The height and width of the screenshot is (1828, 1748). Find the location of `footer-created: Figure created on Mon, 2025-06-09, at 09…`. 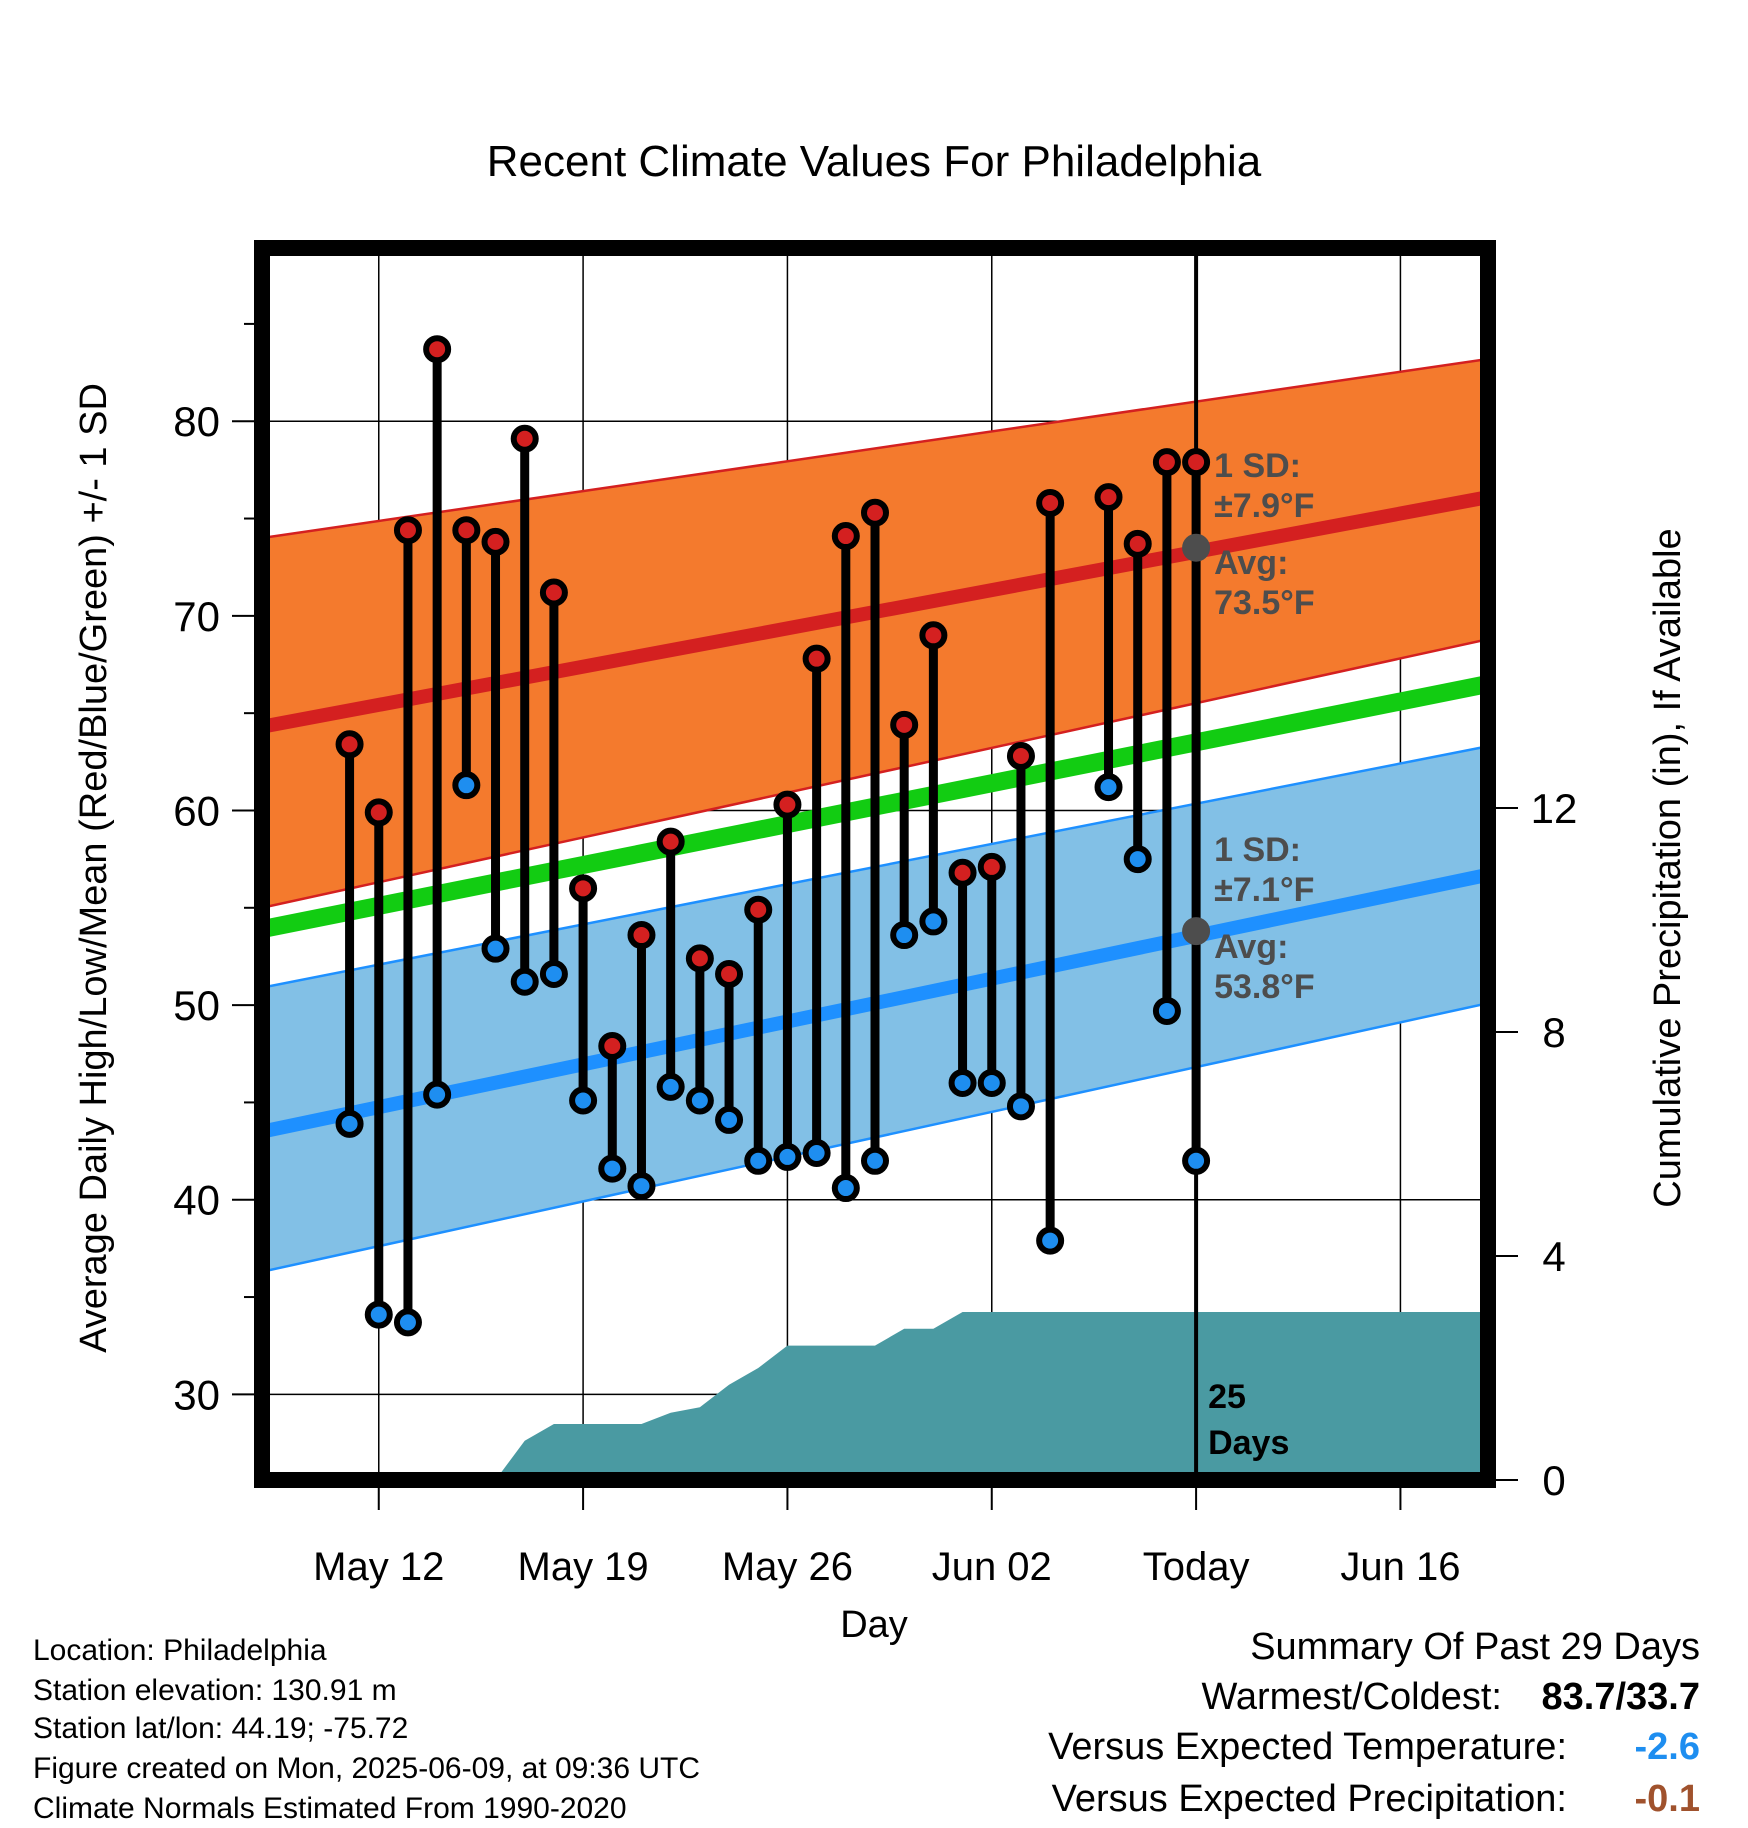

footer-created: Figure created on Mon, 2025-06-09, at 09… is located at coordinates (367, 1768).